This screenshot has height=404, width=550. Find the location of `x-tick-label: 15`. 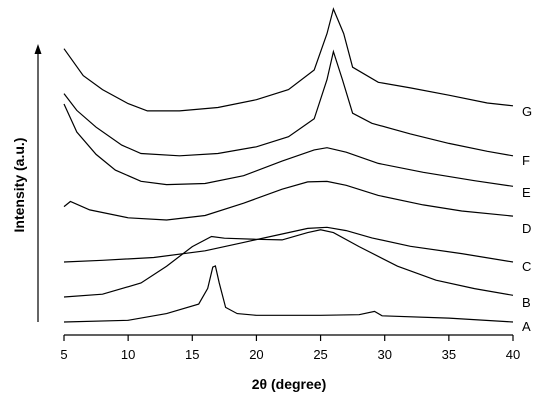

x-tick-label: 15 is located at coordinates (192, 354).